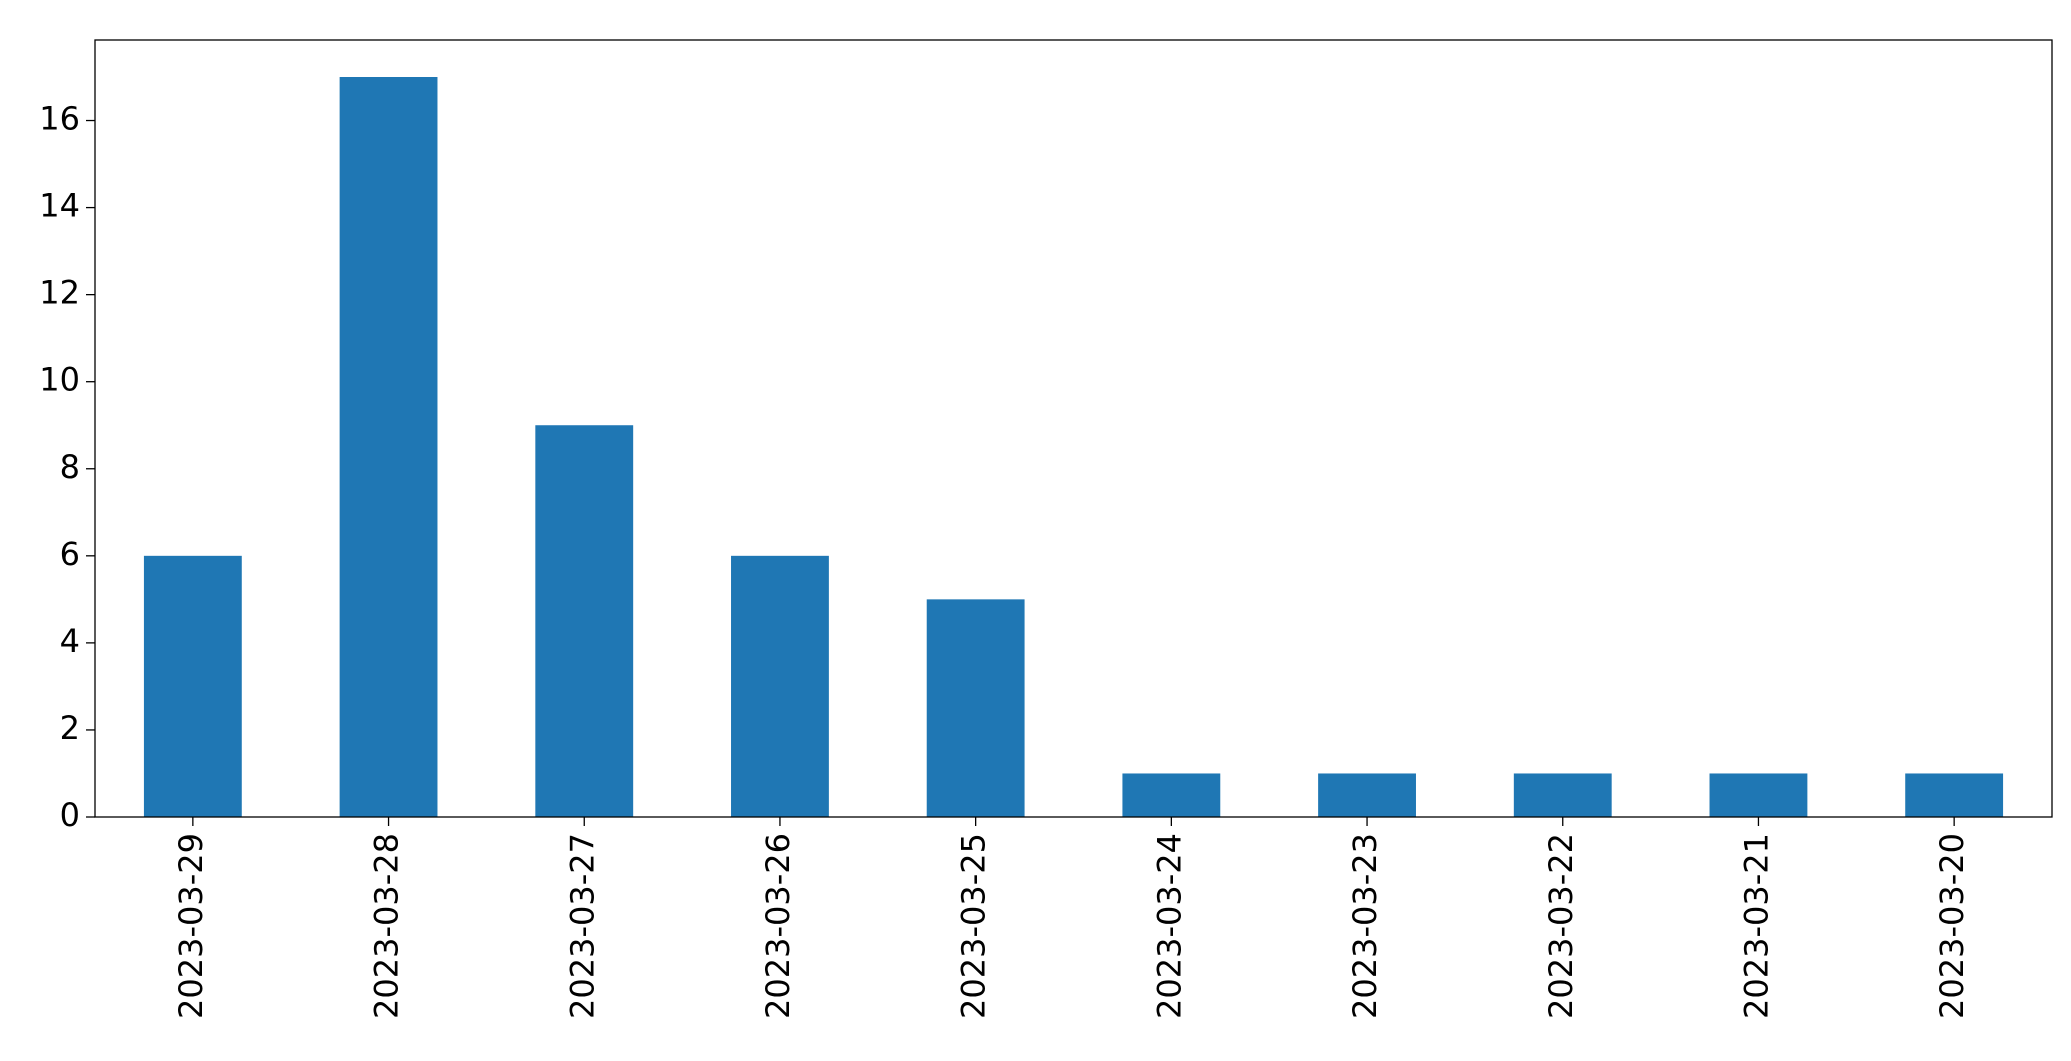 The width and height of the screenshot is (2071, 1061). Describe the element at coordinates (1169, 926) in the screenshot. I see `x-tick-label: 2023-03-24` at that location.